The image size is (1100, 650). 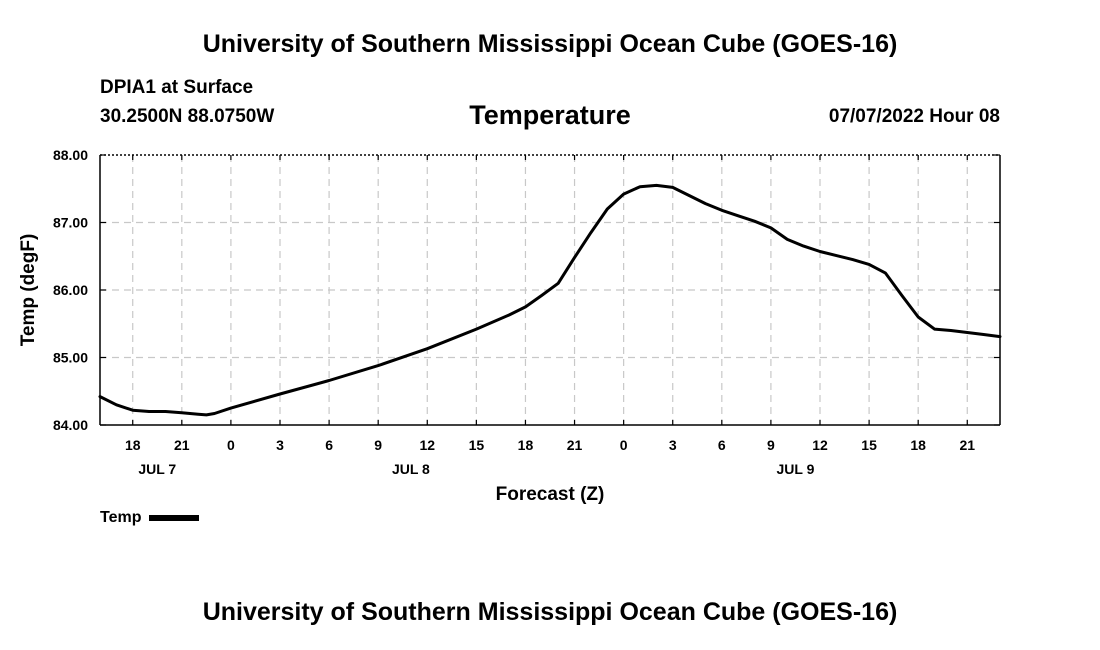 What do you see at coordinates (231, 445) in the screenshot?
I see `x-tick-label-2: 0` at bounding box center [231, 445].